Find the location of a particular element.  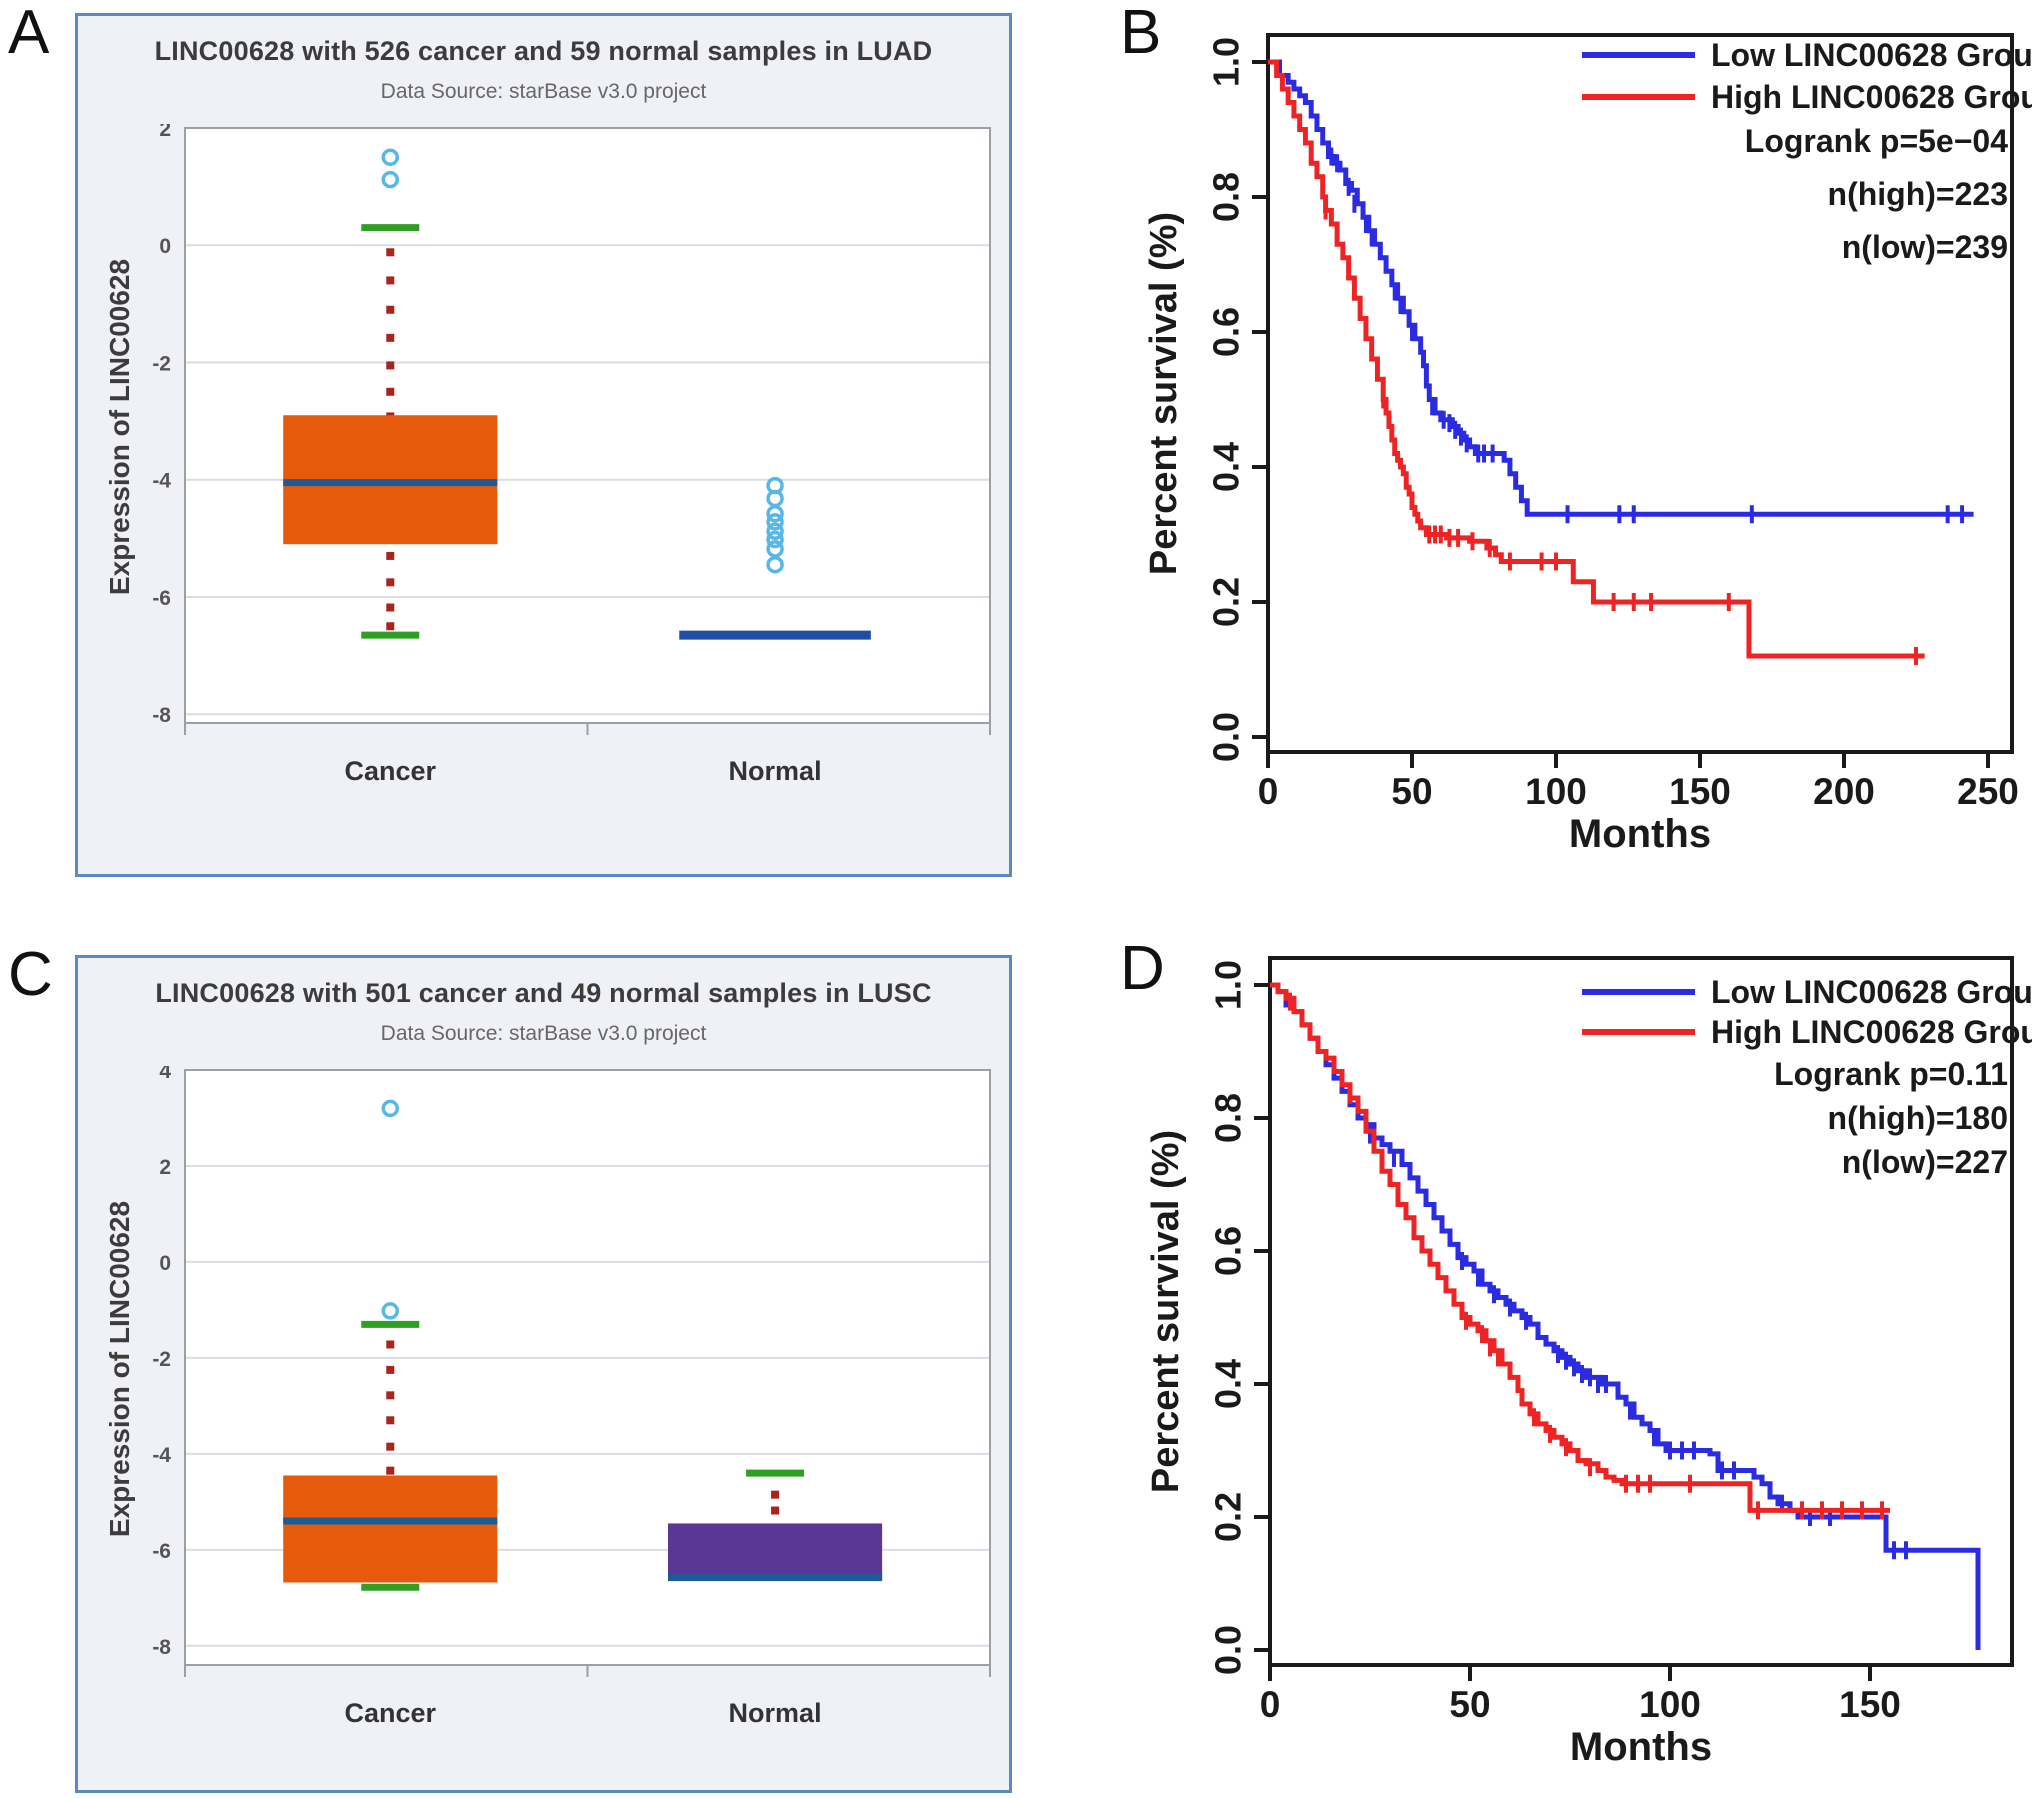

x-axis: 0 50 100 150 is located at coordinates (1580, 1695).